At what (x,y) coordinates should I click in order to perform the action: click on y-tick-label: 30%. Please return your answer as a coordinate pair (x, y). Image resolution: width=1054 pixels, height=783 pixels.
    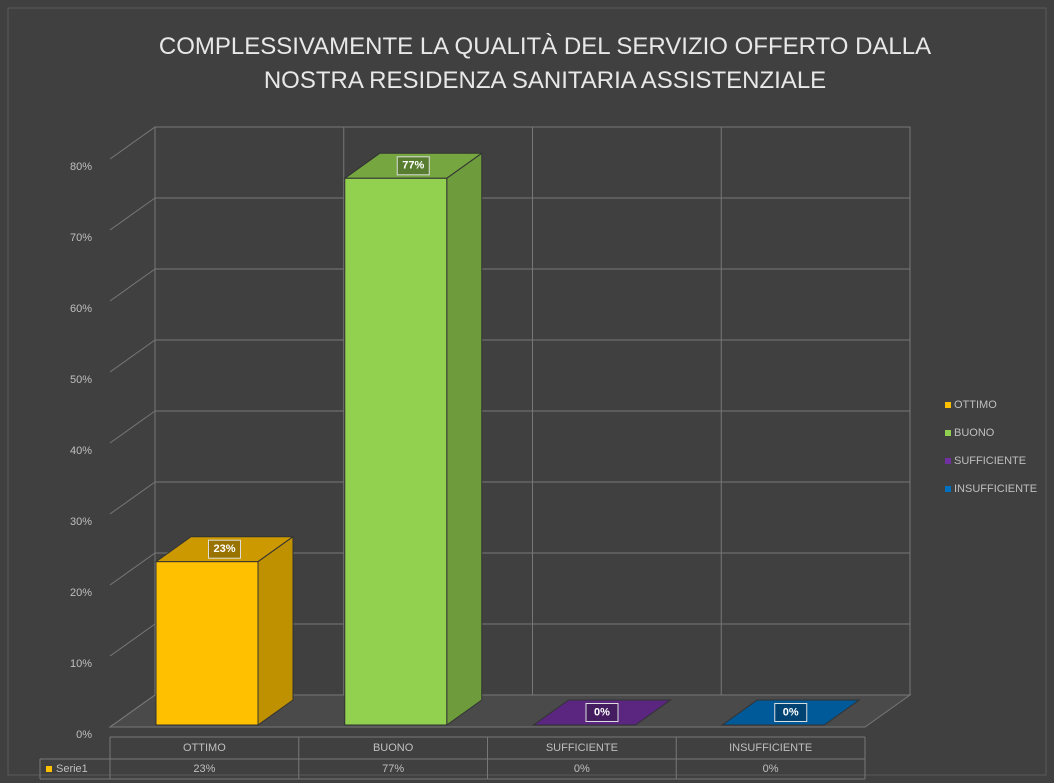
    Looking at the image, I should click on (81, 522).